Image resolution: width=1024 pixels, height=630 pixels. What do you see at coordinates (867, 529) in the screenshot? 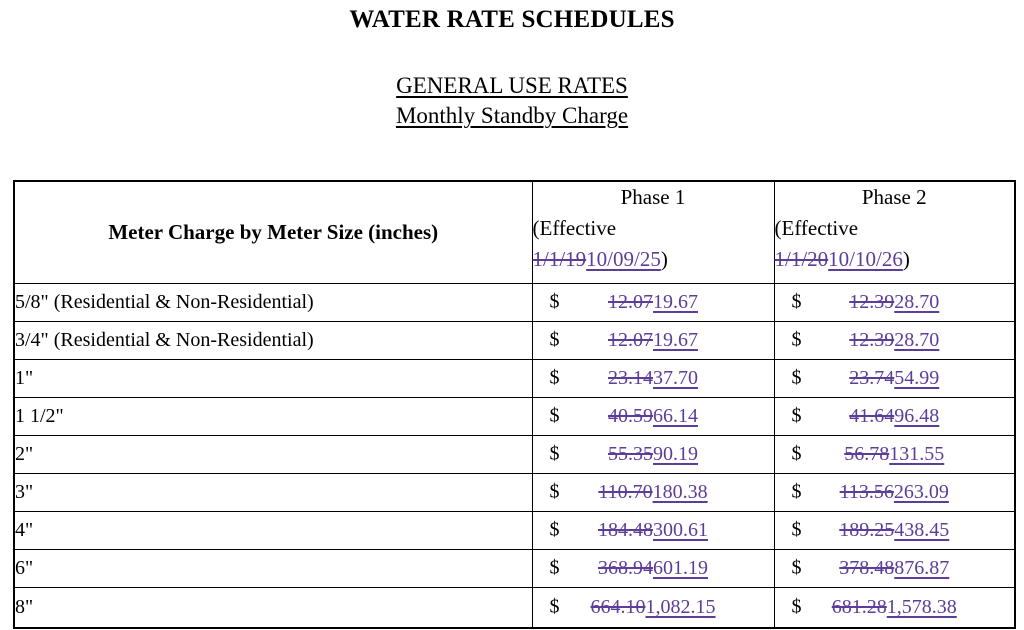
I see `deleted-amount: 189.25` at bounding box center [867, 529].